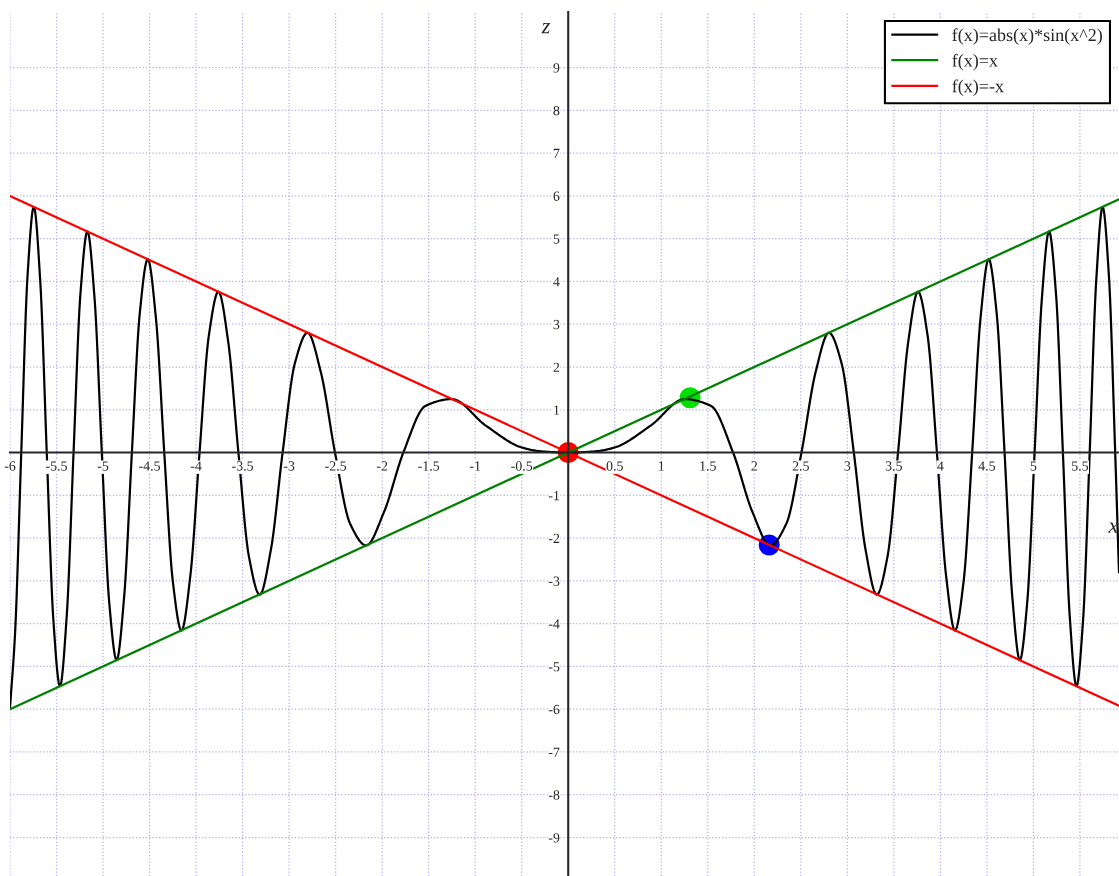  I want to click on y-tick-label: -8, so click(554, 795).